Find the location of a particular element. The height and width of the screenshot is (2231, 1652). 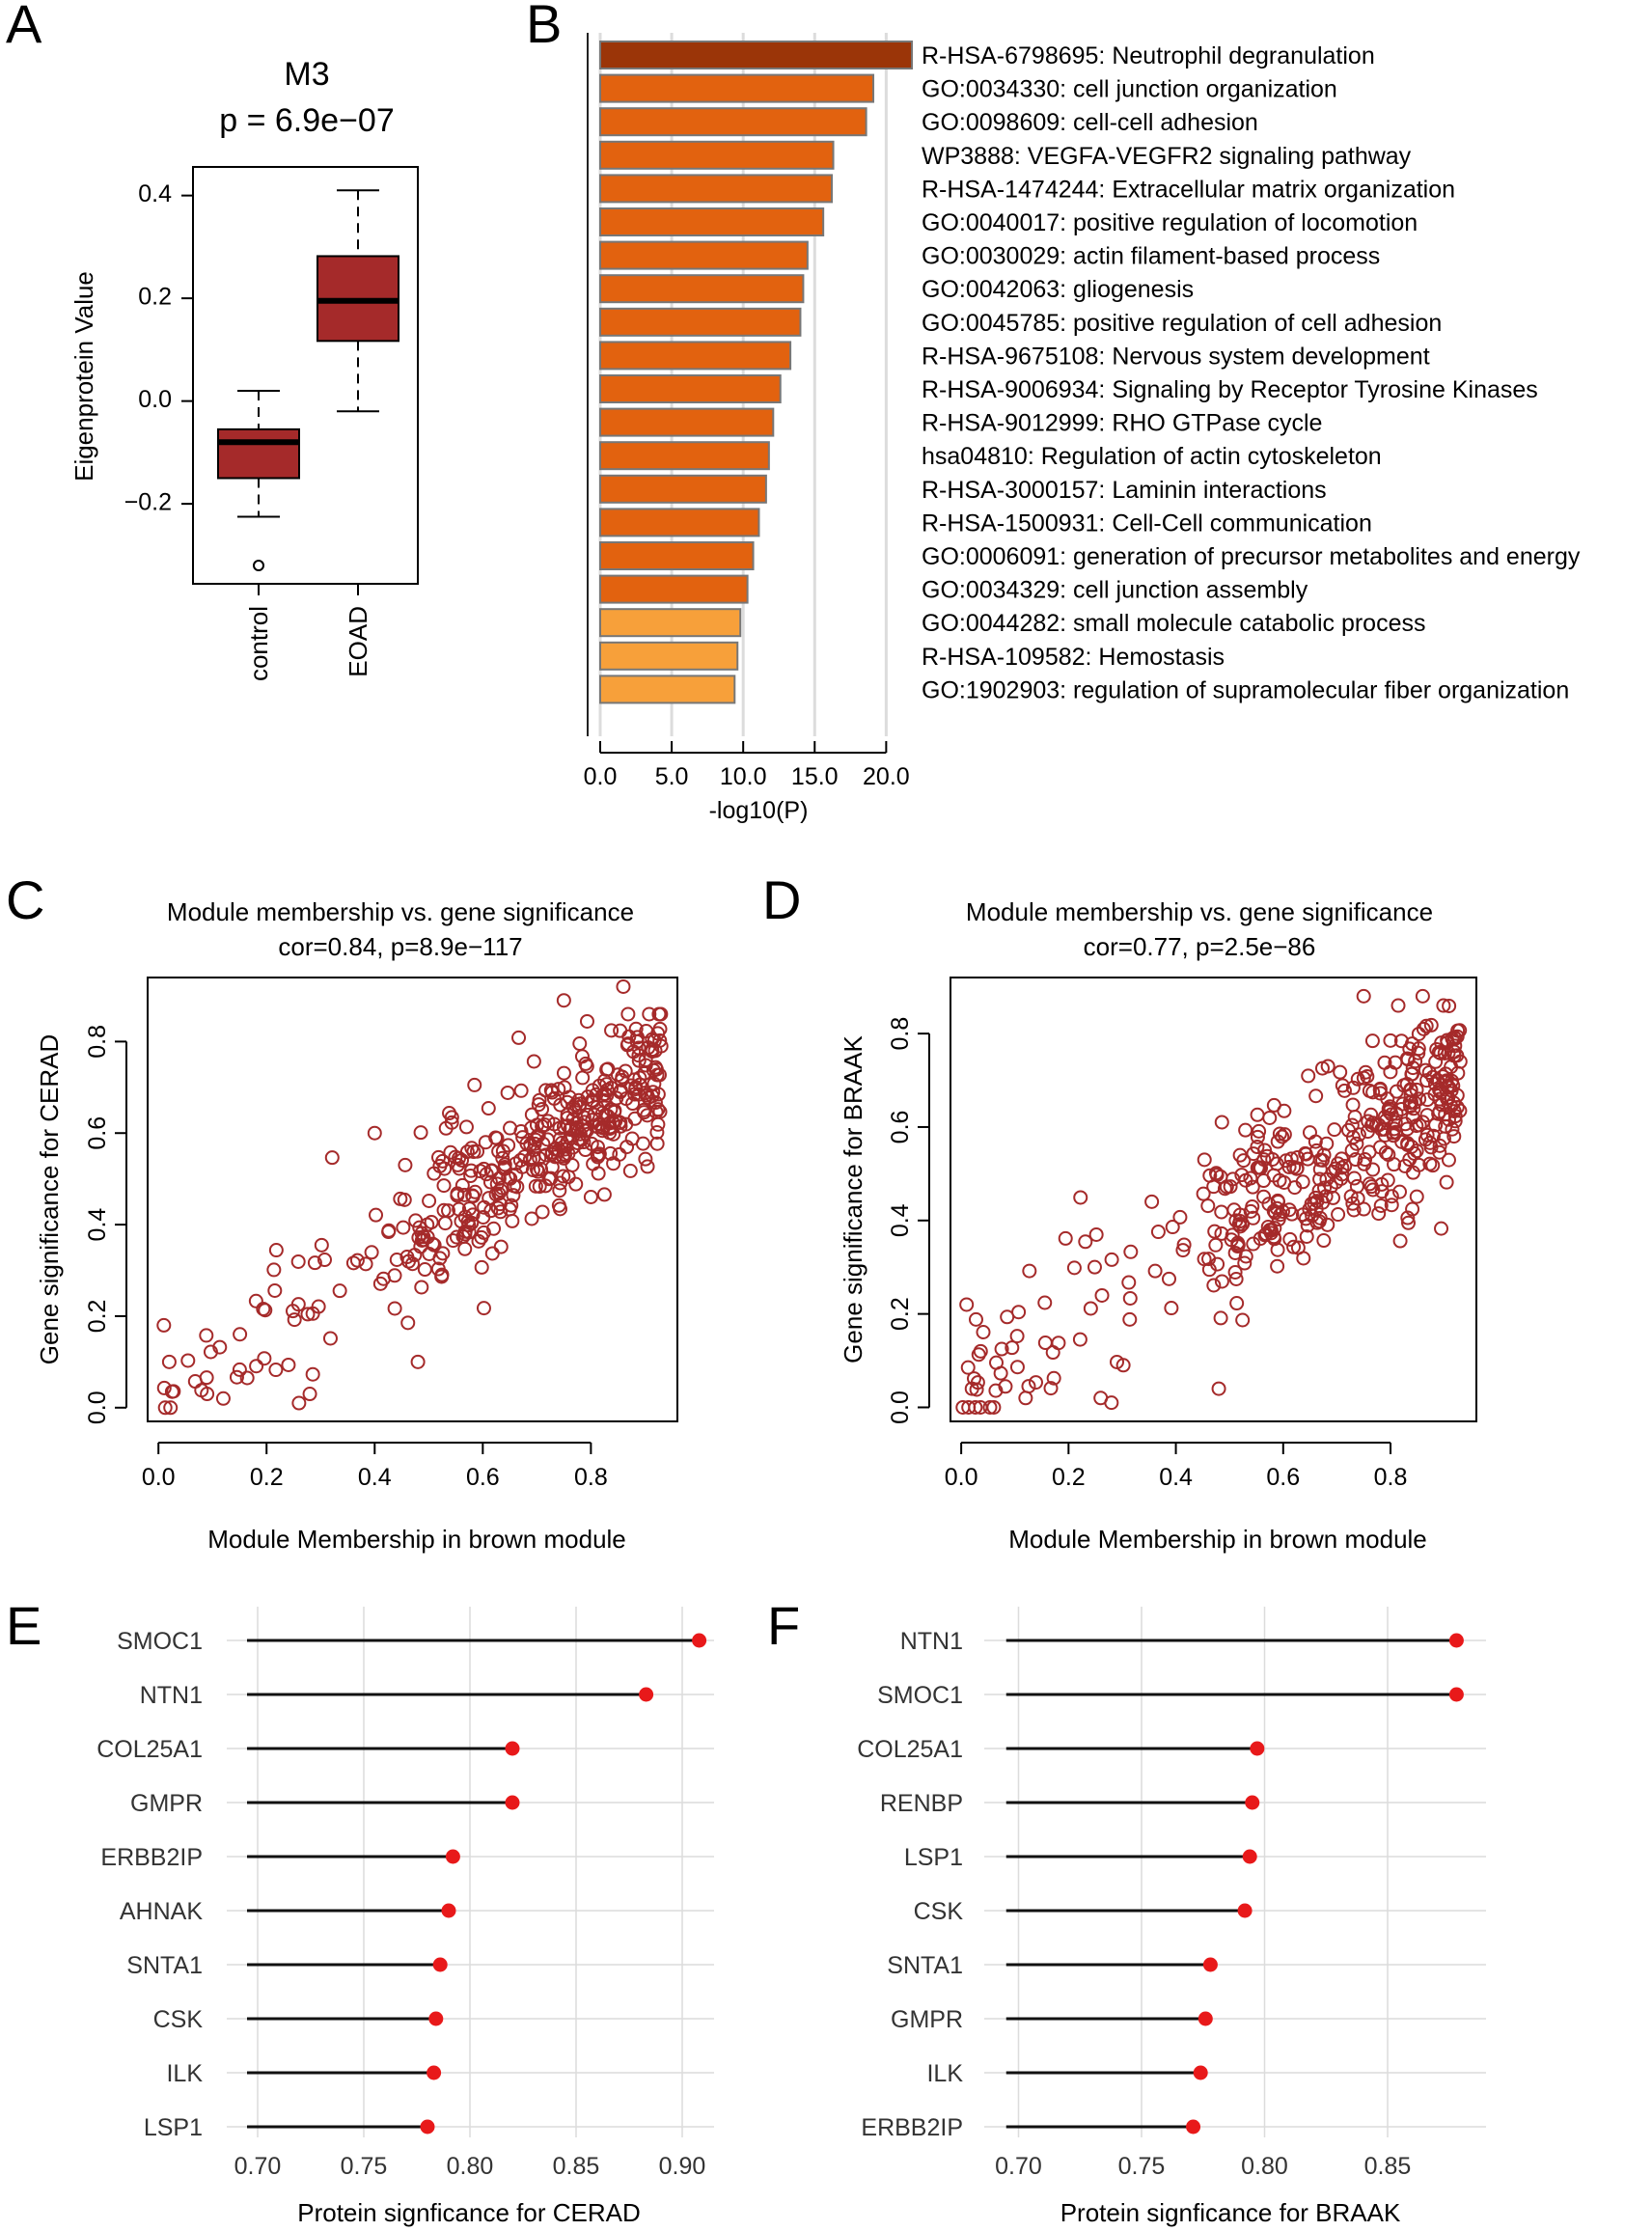

outlier-point is located at coordinates (258, 566).